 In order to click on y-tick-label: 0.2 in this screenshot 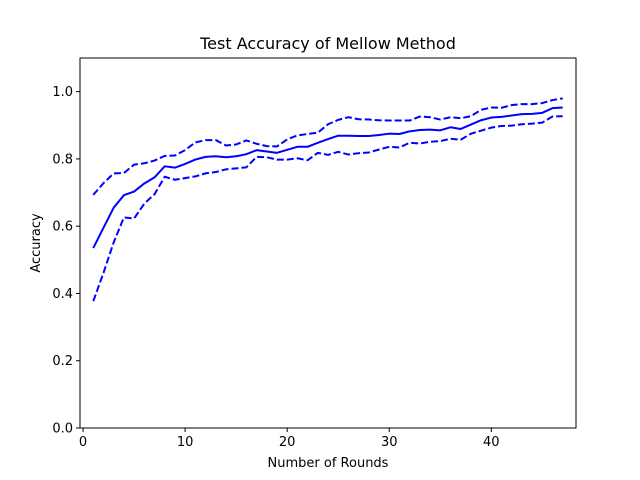, I will do `click(62, 361)`.